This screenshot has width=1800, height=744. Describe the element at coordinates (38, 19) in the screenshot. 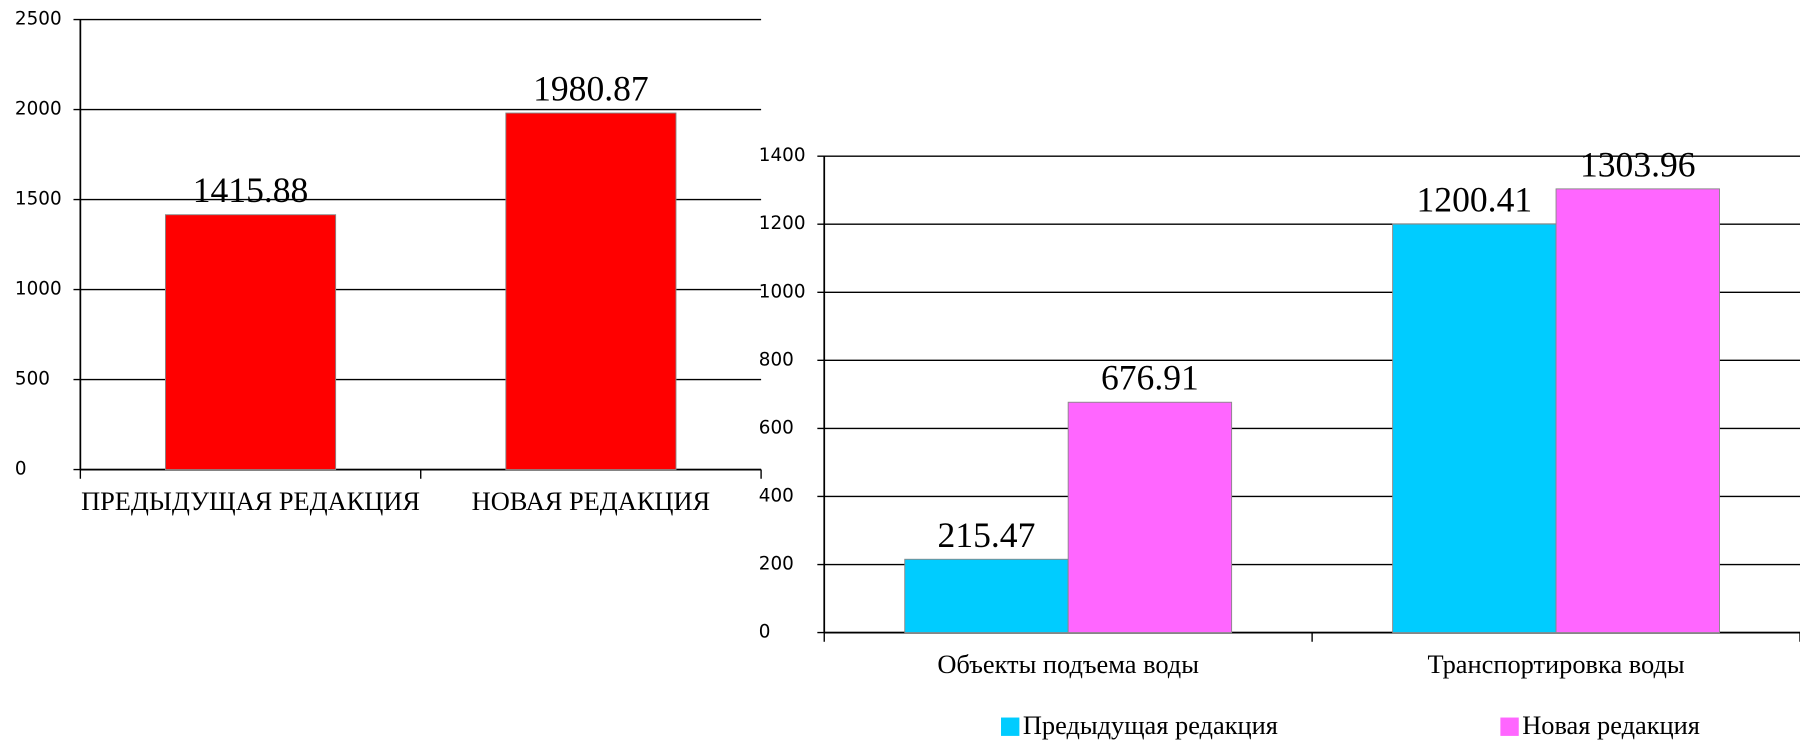

I see `y-tick-label: 2500` at that location.